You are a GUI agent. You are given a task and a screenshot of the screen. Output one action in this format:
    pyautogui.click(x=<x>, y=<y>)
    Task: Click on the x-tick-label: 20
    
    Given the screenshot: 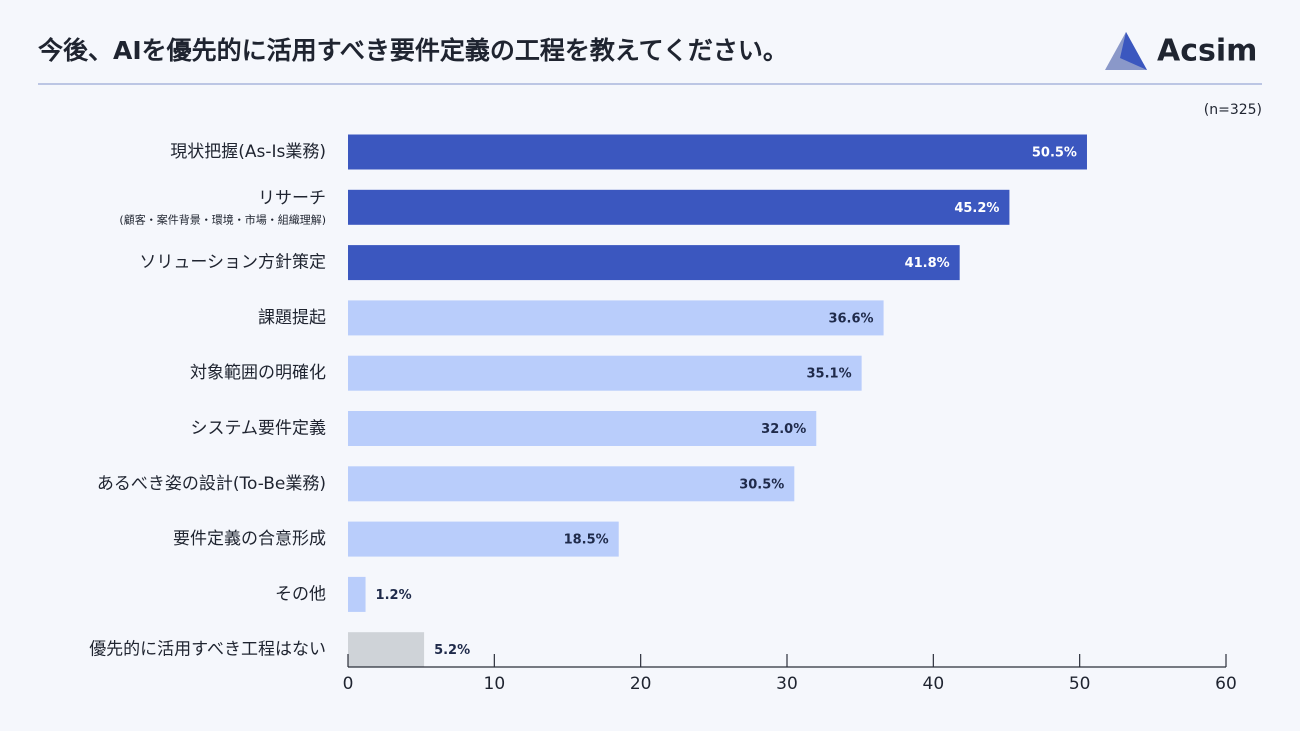 What is the action you would take?
    pyautogui.click(x=641, y=684)
    